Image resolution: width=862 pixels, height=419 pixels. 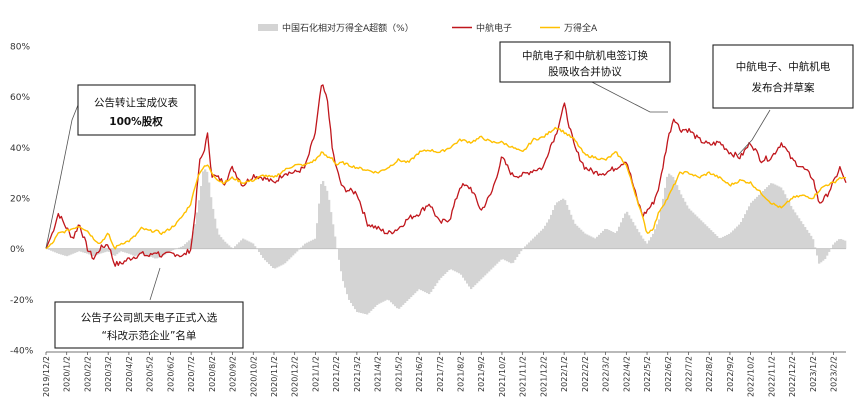 I want to click on y-tick-label: -20%, so click(x=22, y=301).